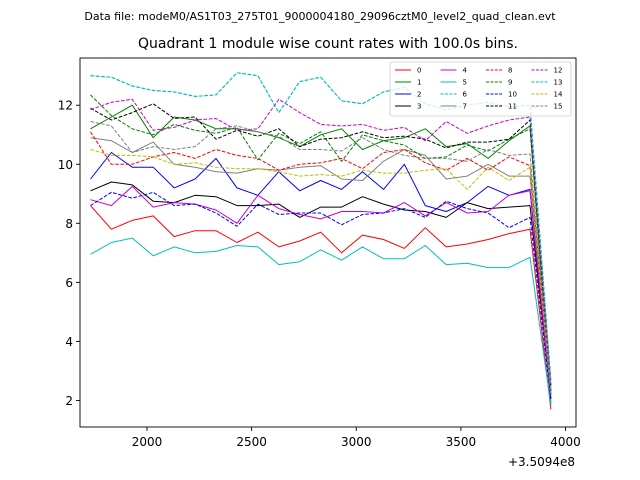 The width and height of the screenshot is (640, 480). Describe the element at coordinates (69, 342) in the screenshot. I see `y-tick-label-4: 4` at that location.